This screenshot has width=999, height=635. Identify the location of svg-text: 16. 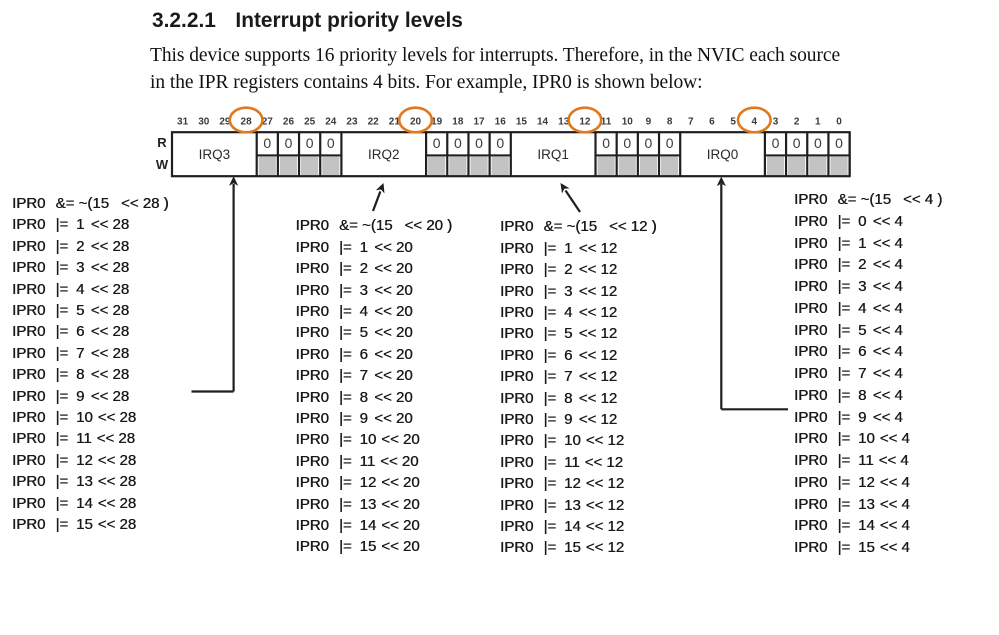
(501, 122).